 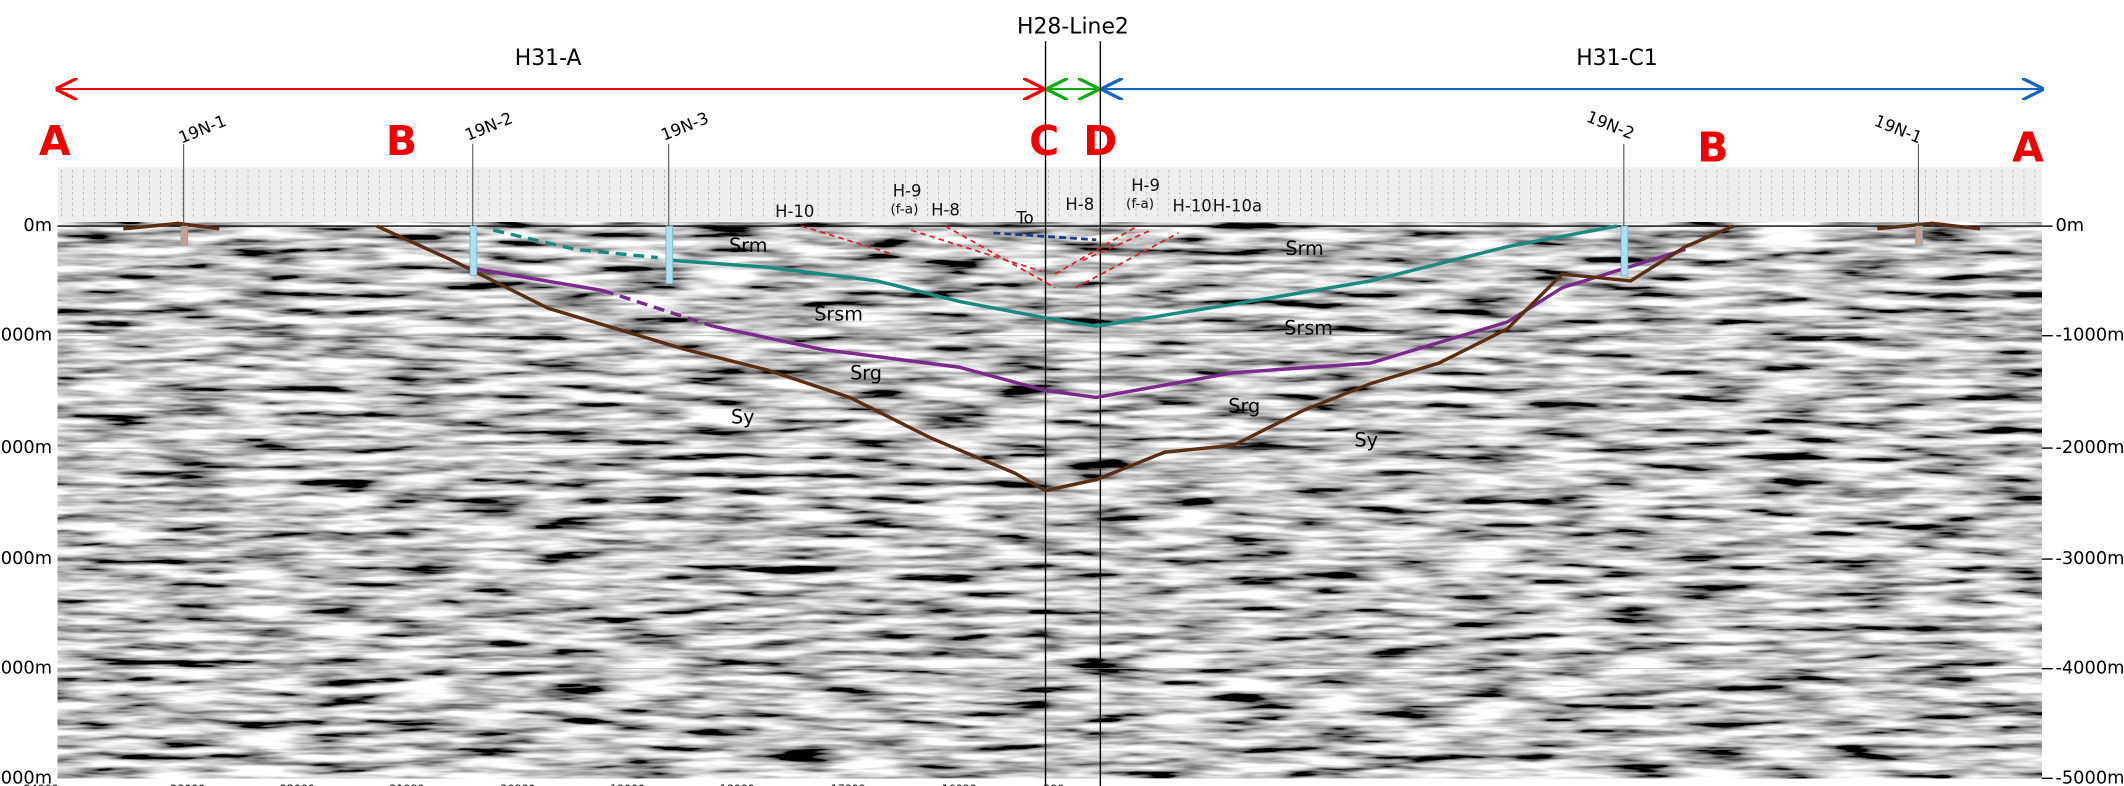 I want to click on distance-label: 22000, so click(x=297, y=784).